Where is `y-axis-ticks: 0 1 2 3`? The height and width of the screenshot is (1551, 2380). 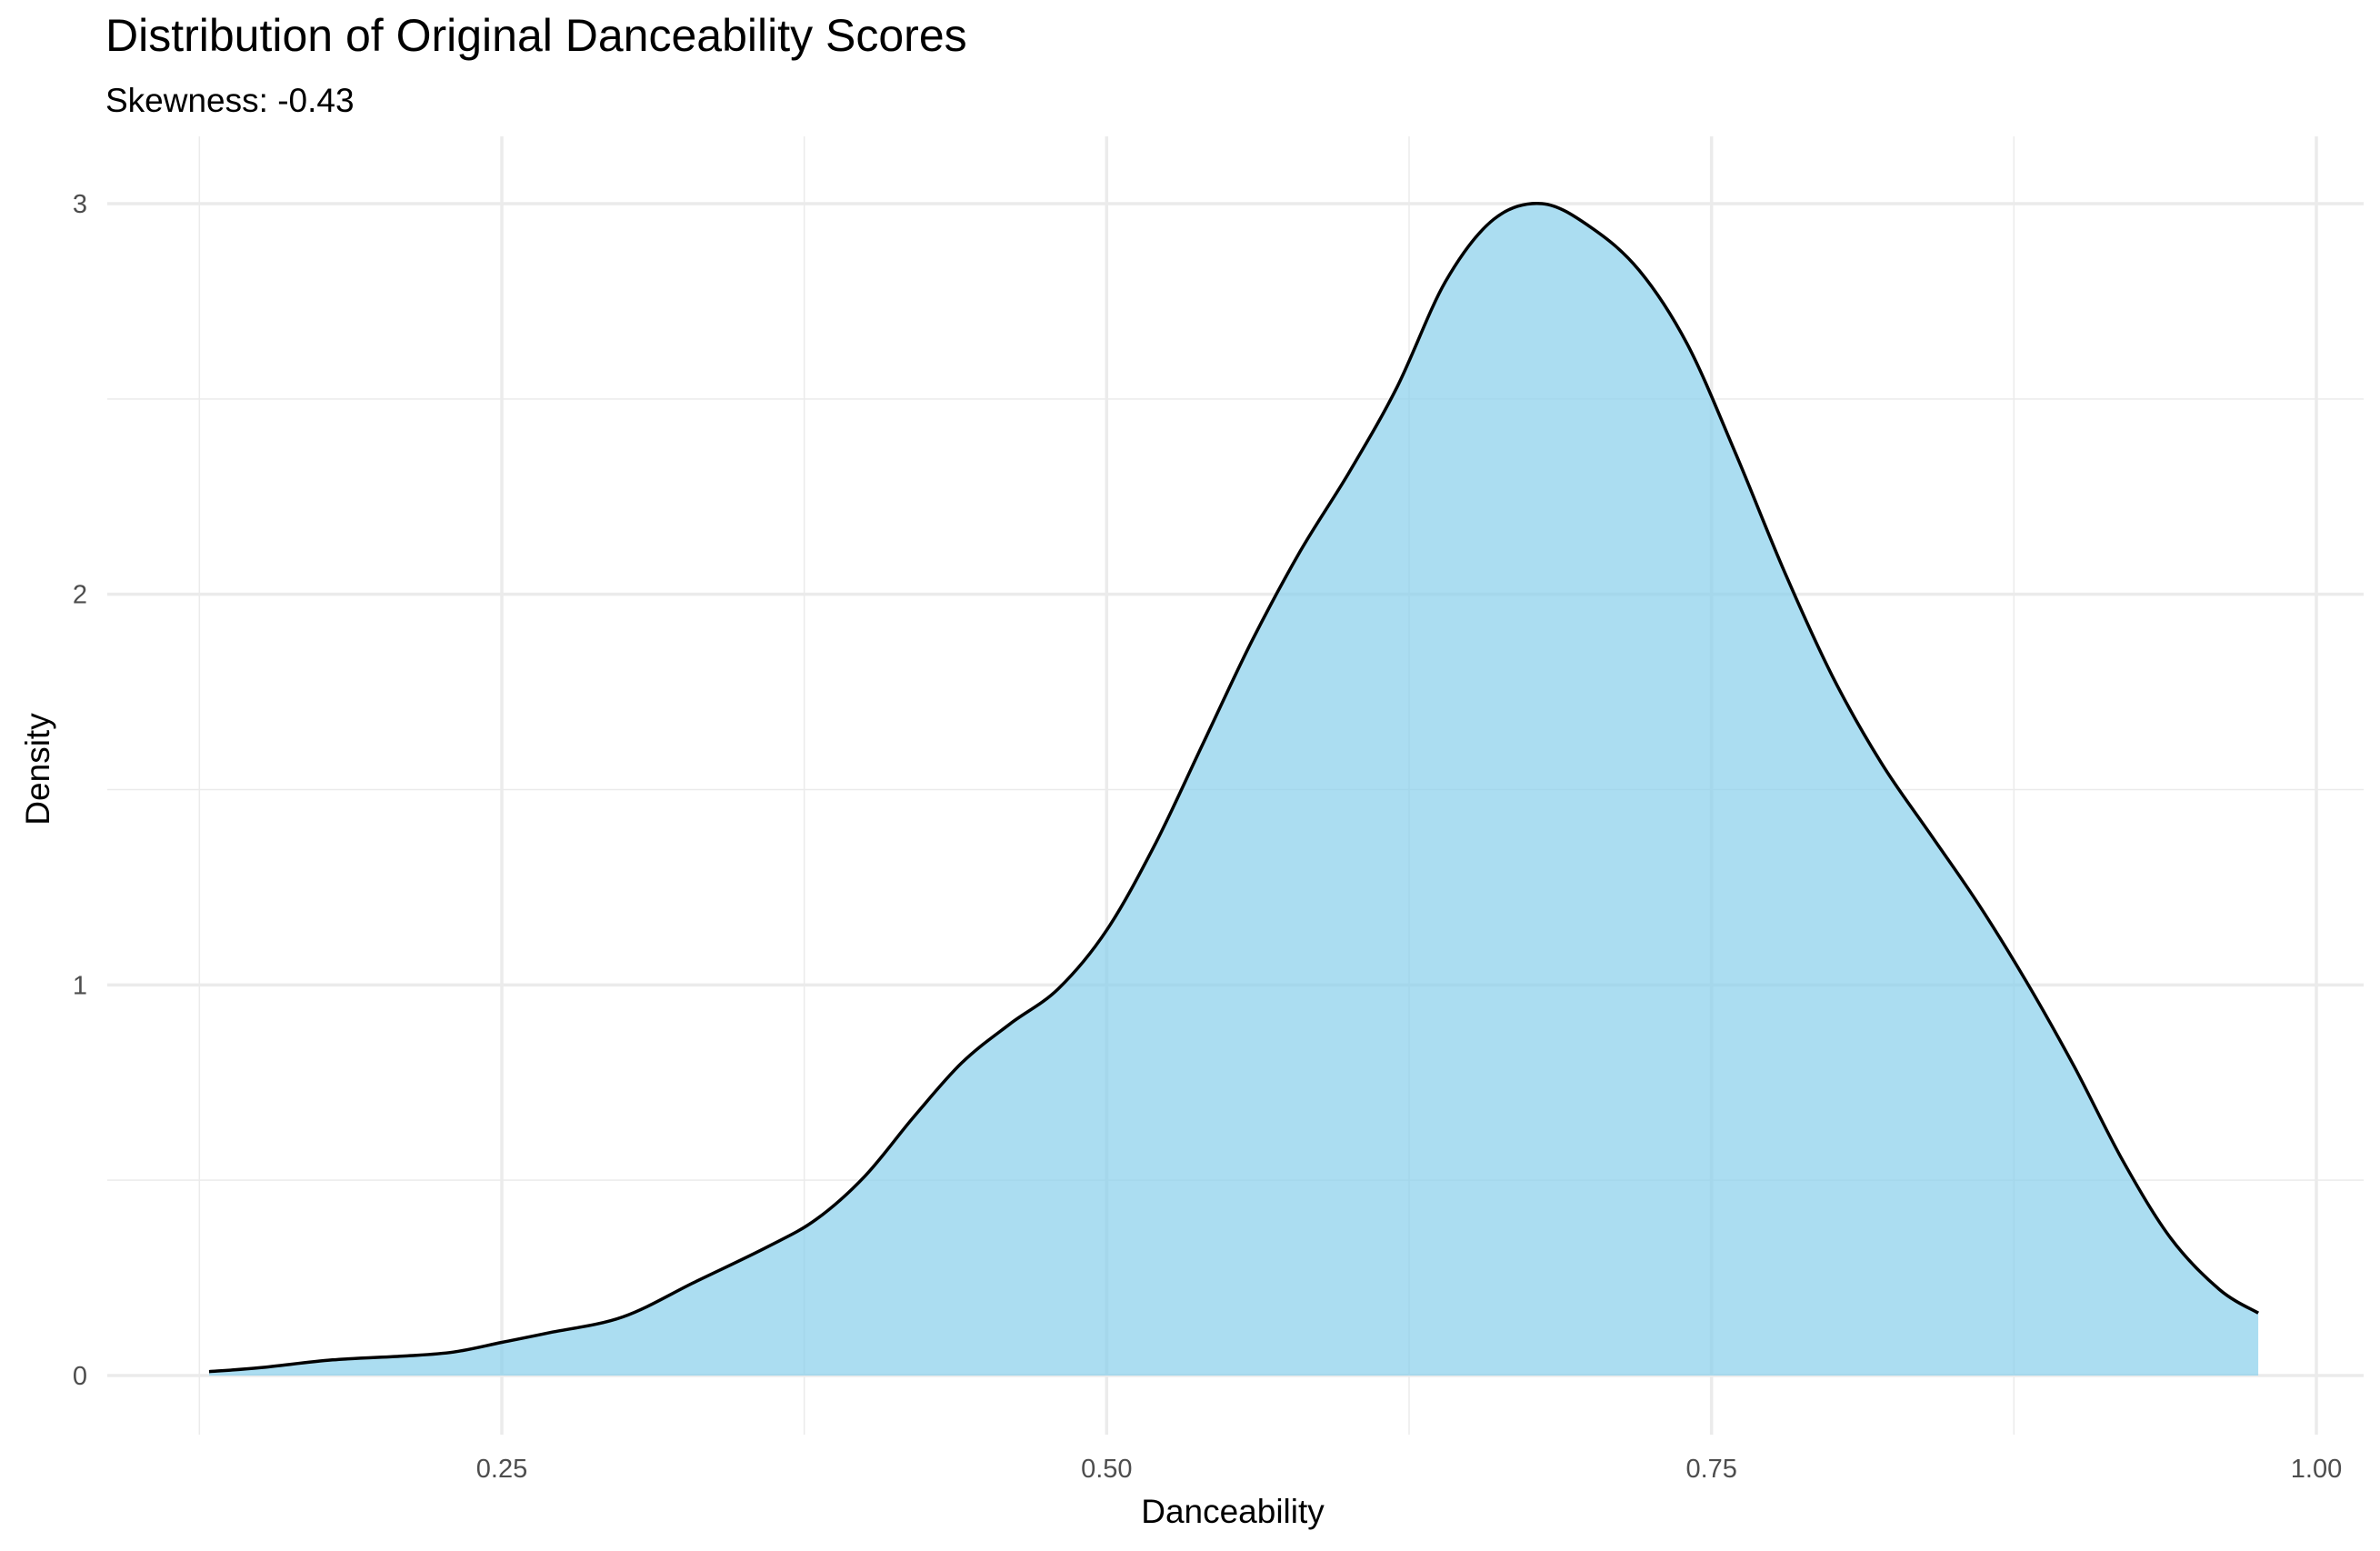 y-axis-ticks: 0 1 2 3 is located at coordinates (80, 790).